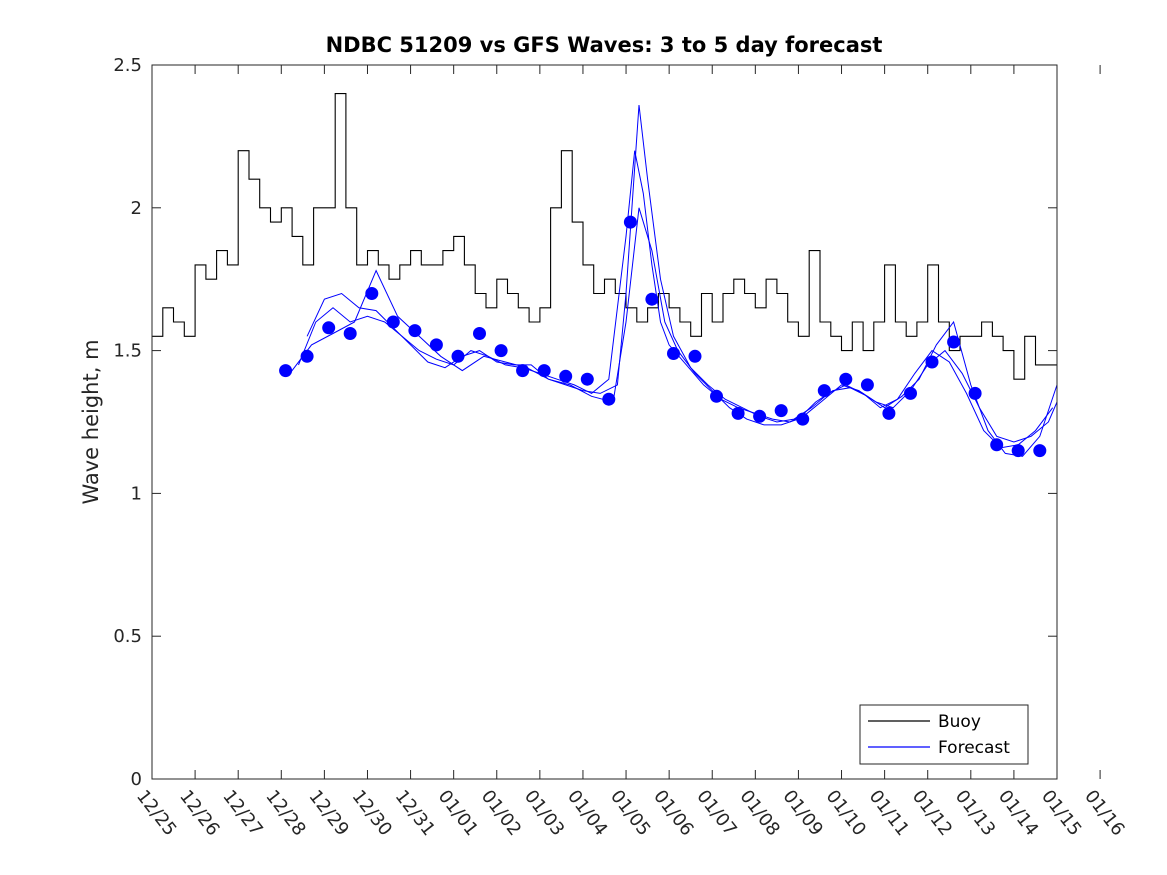 The image size is (1167, 875). What do you see at coordinates (242, 813) in the screenshot?
I see `x-tick-label: 12/27` at bounding box center [242, 813].